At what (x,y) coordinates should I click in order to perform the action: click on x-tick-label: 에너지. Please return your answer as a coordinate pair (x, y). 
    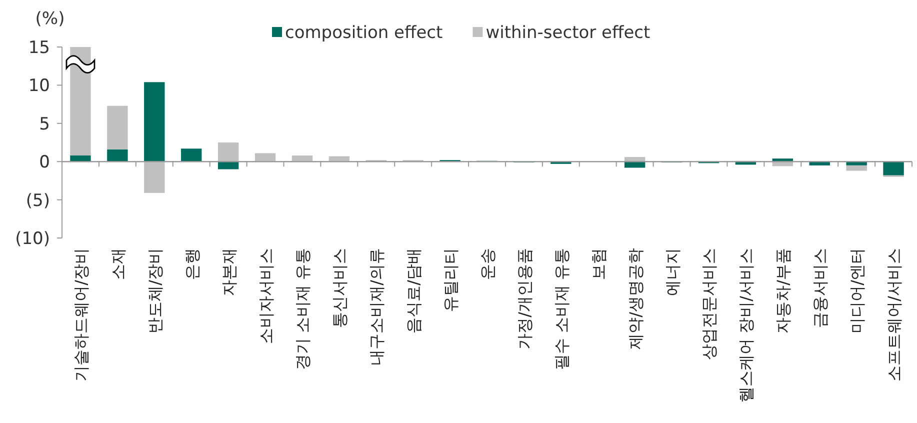
    Looking at the image, I should click on (672, 272).